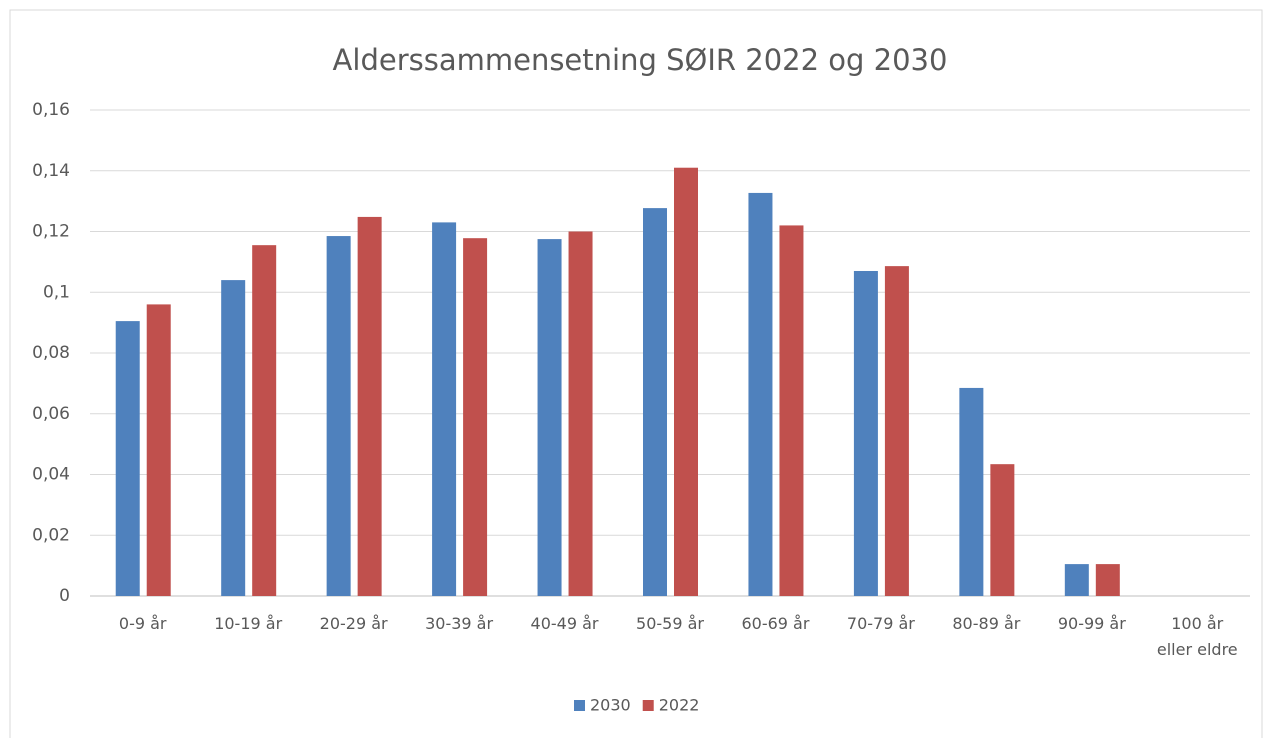 This screenshot has height=738, width=1267. I want to click on y-tick-label: 0, so click(64, 596).